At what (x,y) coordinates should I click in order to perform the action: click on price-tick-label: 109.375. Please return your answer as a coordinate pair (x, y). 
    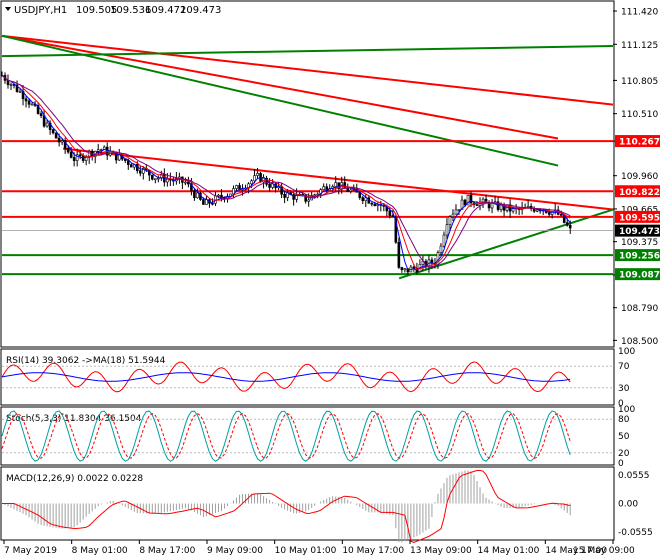
    Looking at the image, I should click on (639, 243).